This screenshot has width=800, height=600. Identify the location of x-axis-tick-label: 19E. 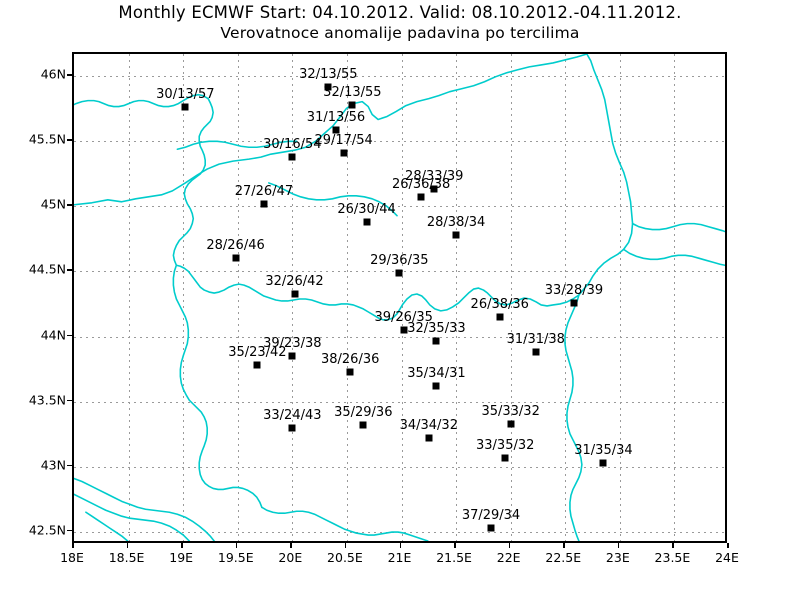
(181, 557).